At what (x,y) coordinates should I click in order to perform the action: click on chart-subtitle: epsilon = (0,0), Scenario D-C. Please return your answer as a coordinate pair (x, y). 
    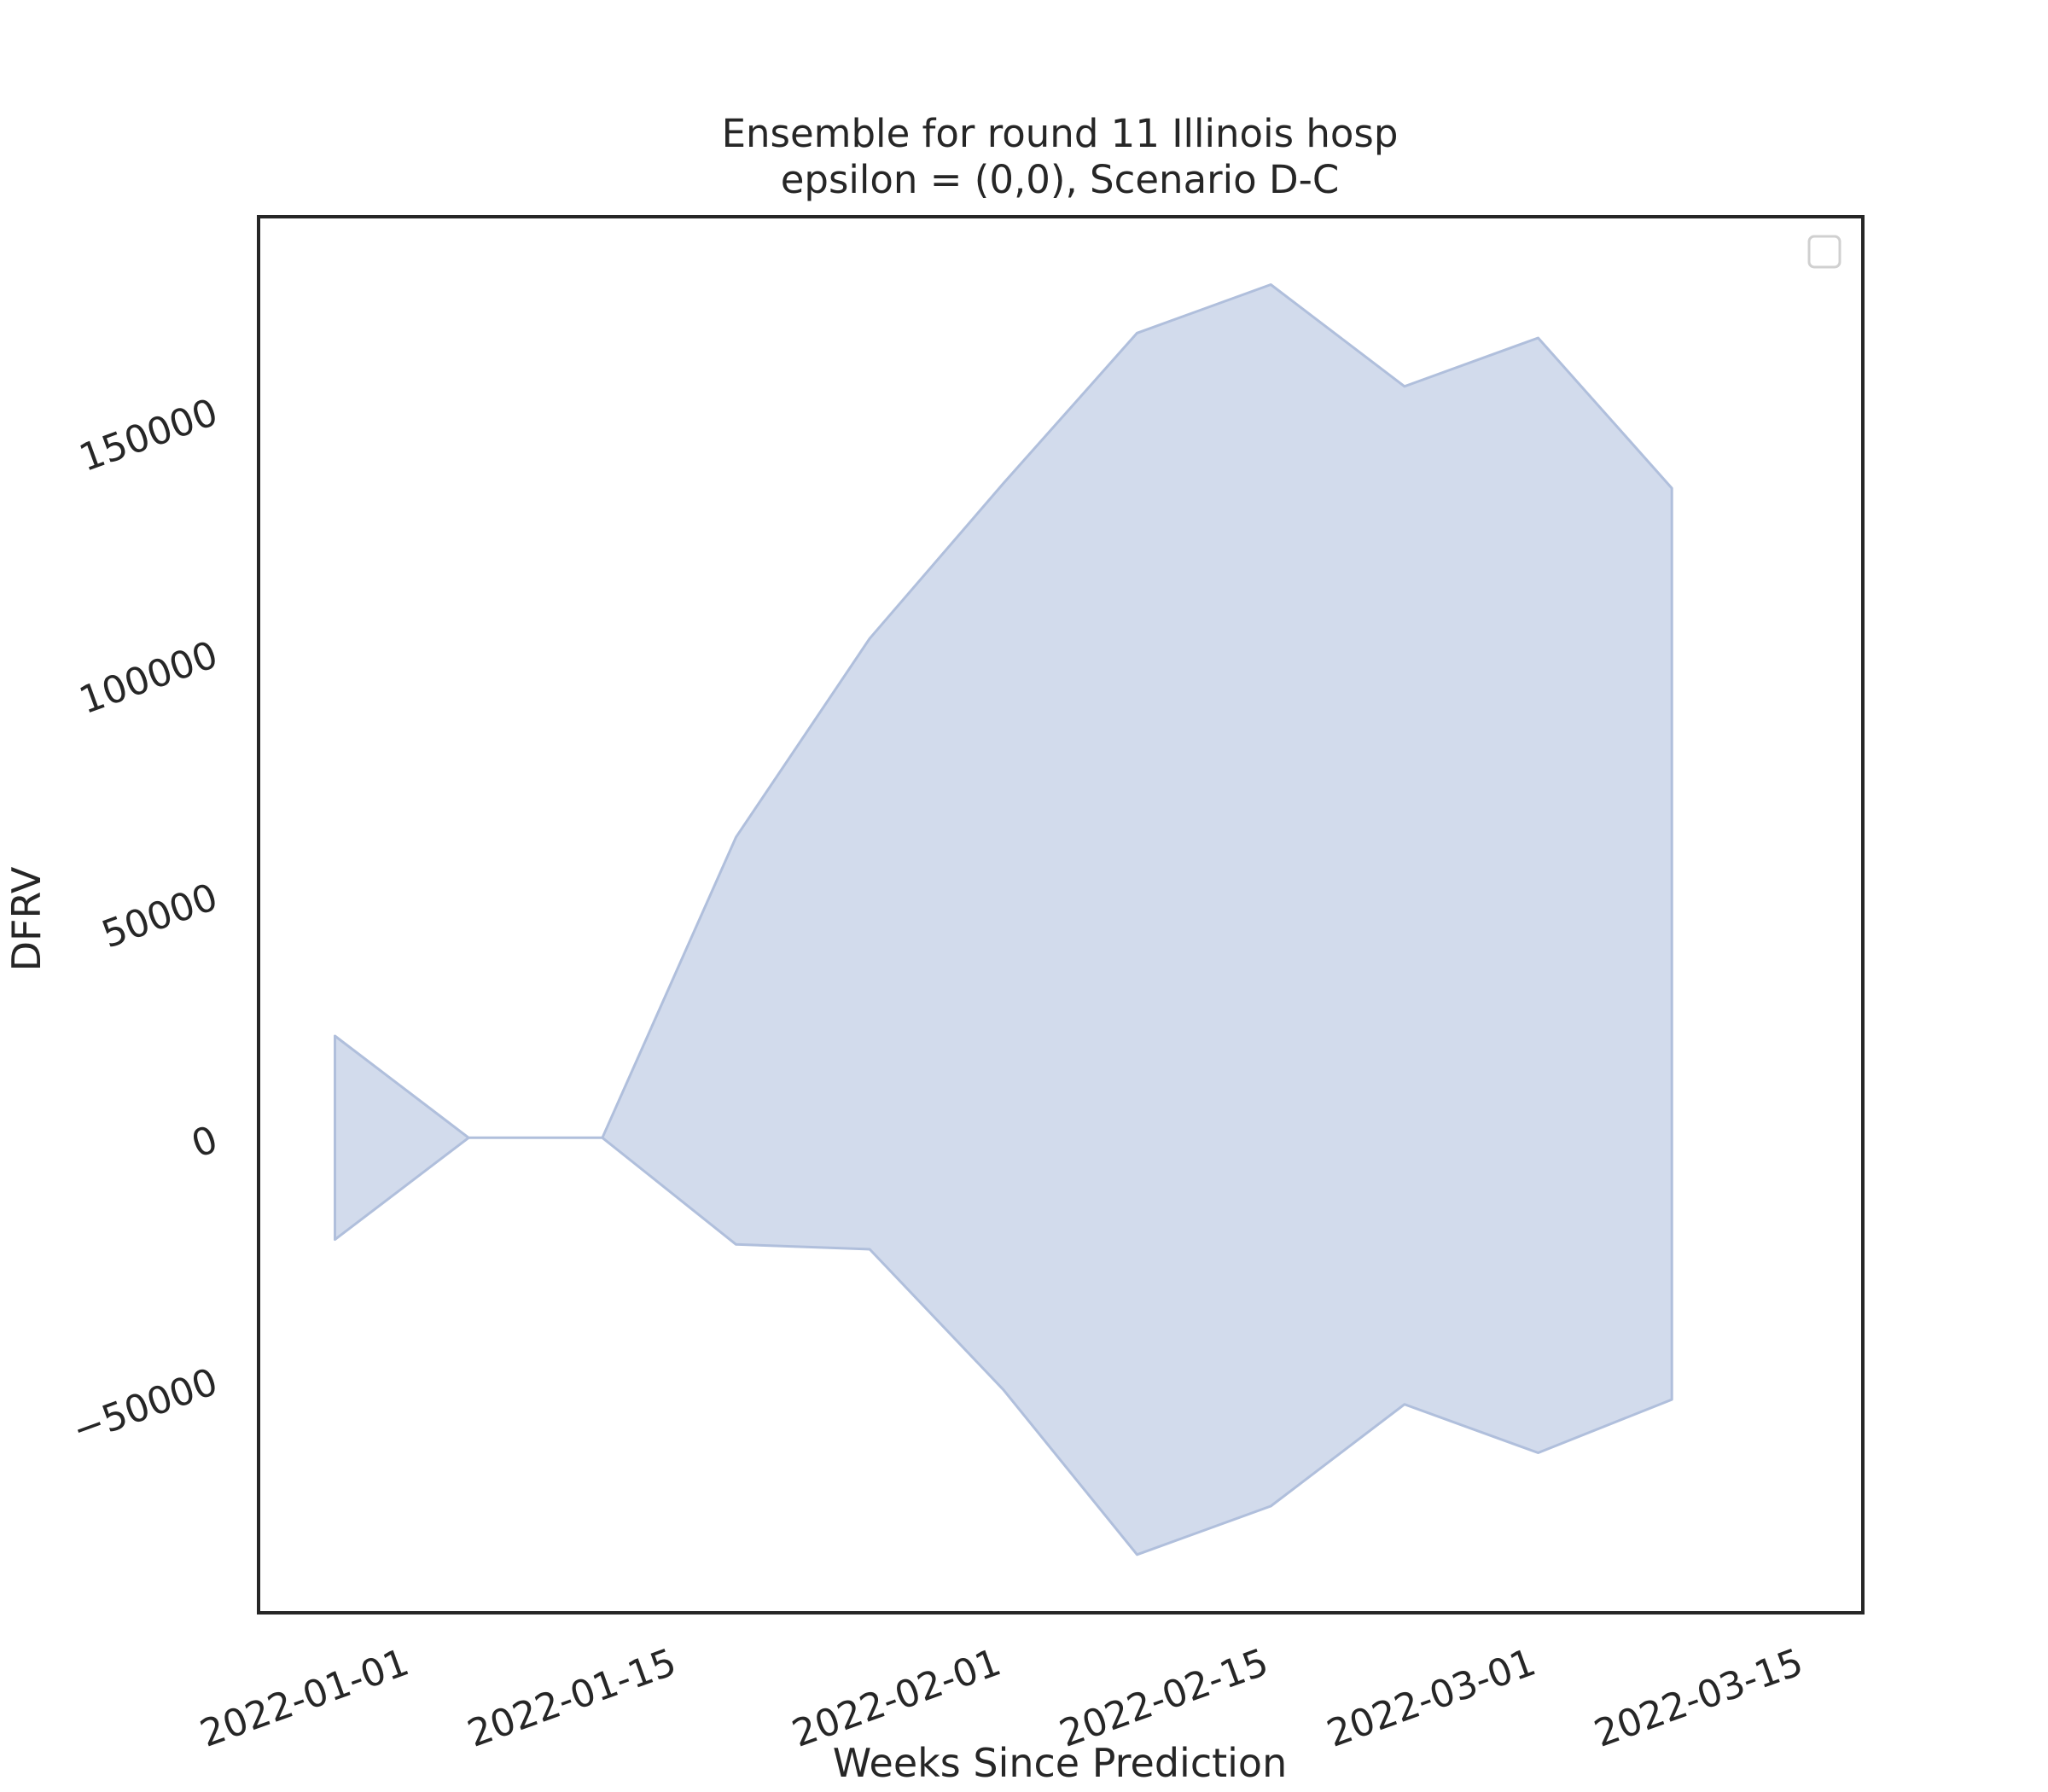
    Looking at the image, I should click on (1060, 179).